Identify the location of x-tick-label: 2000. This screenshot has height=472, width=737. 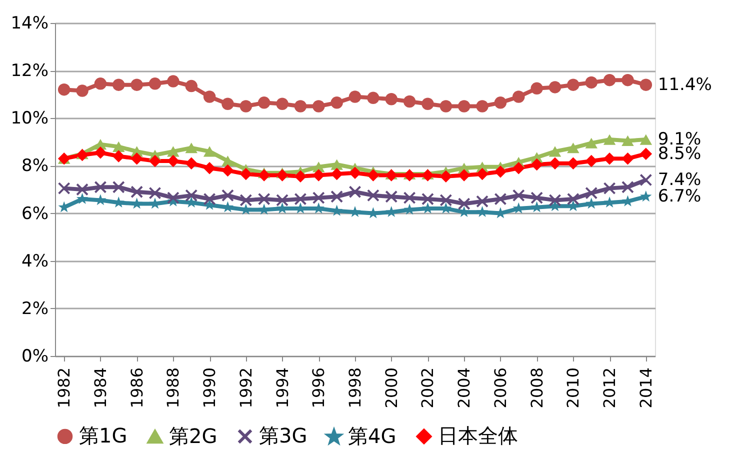
(391, 388).